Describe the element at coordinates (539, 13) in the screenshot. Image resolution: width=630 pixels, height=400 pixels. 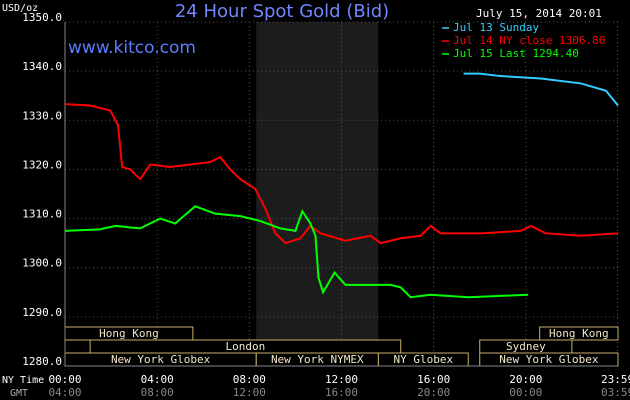
I see `timestamp: July 15, 2014 20:01` at that location.